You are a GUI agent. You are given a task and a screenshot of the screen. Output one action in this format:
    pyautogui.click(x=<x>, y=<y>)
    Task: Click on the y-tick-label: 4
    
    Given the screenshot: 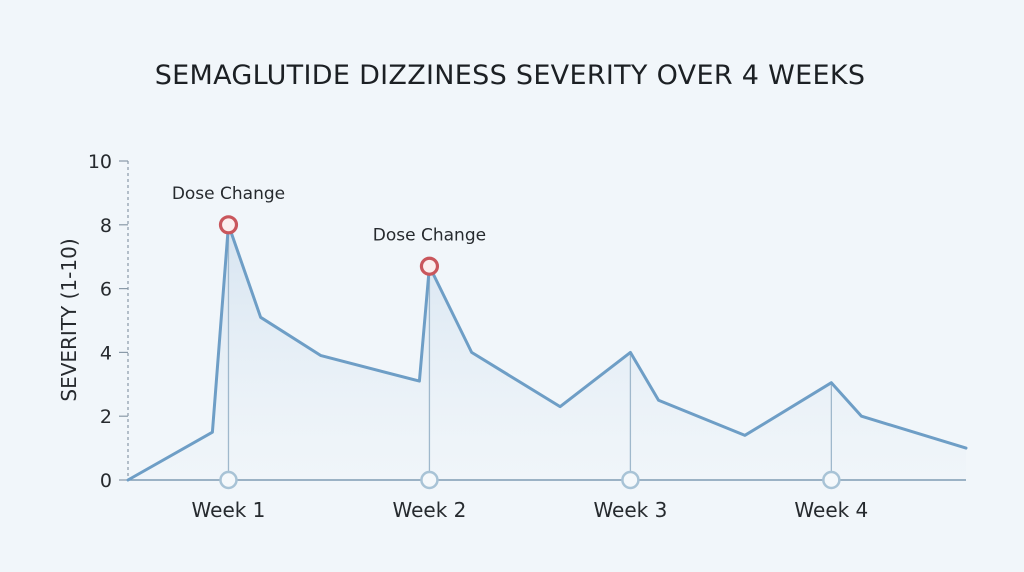 What is the action you would take?
    pyautogui.click(x=106, y=353)
    